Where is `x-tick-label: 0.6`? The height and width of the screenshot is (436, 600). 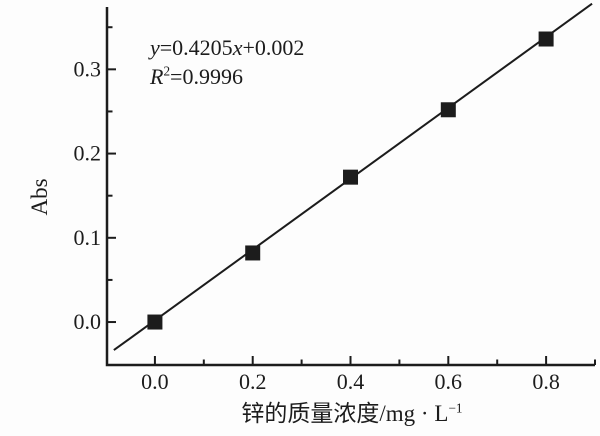
x-tick-label: 0.6 is located at coordinates (449, 381).